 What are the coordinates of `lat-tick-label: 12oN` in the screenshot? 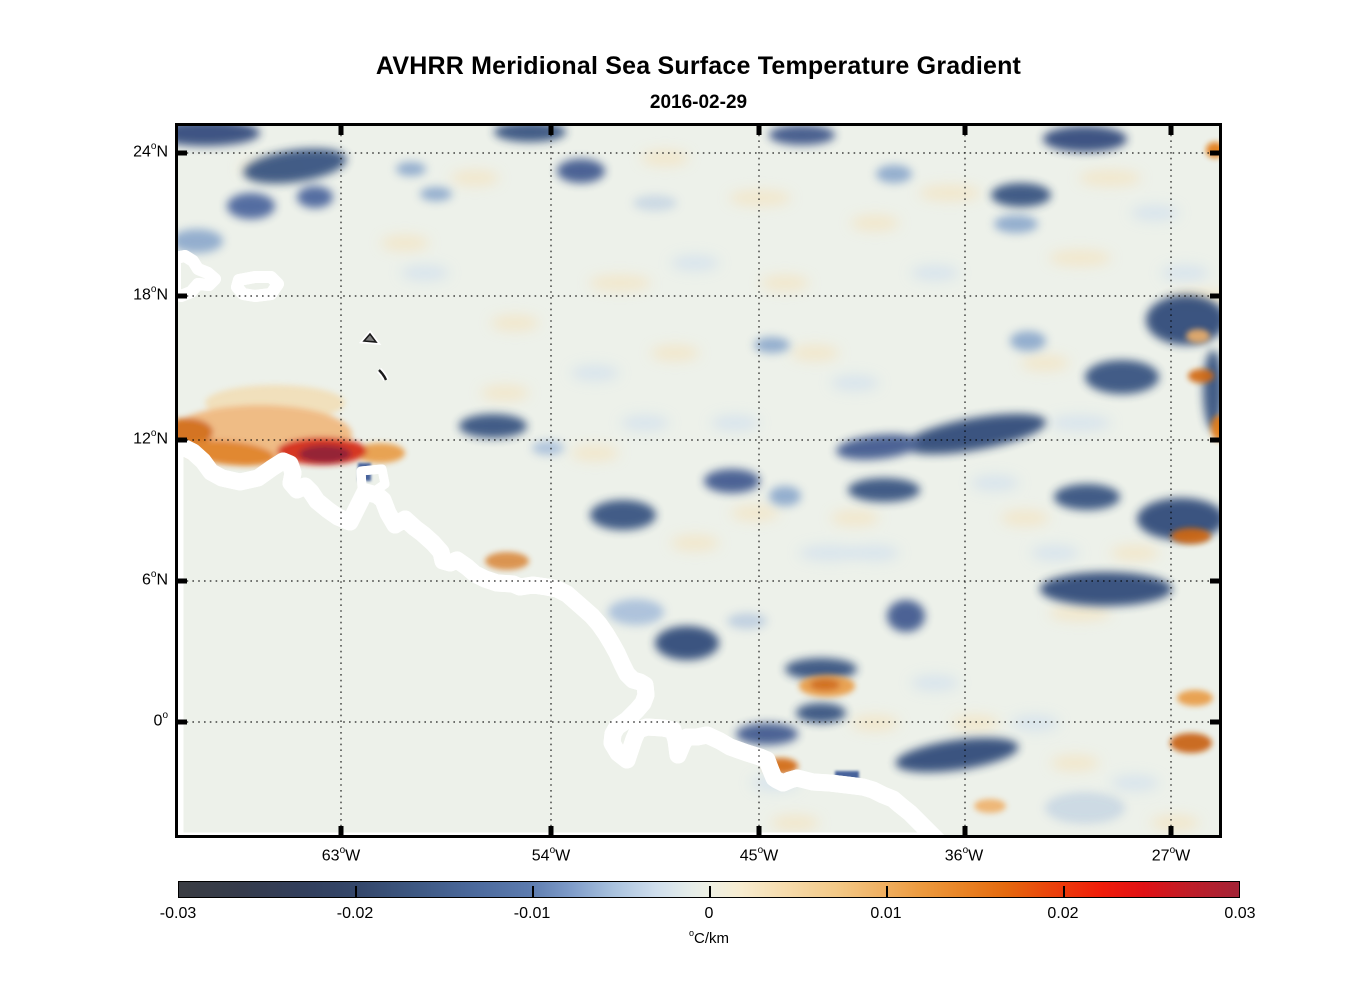 It's located at (150, 438).